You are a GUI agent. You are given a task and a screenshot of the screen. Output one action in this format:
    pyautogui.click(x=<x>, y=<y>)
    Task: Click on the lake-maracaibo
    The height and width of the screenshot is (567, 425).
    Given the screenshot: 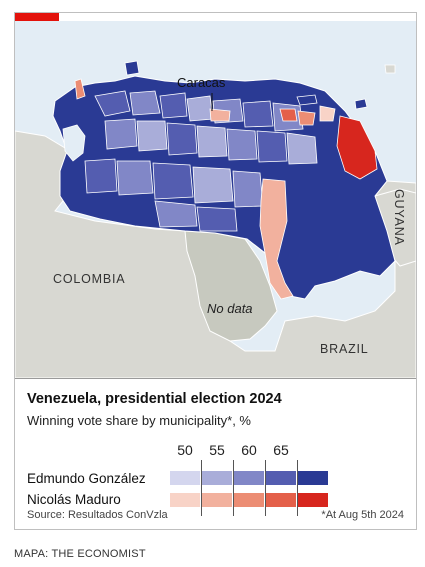 What is the action you would take?
    pyautogui.click(x=74, y=143)
    